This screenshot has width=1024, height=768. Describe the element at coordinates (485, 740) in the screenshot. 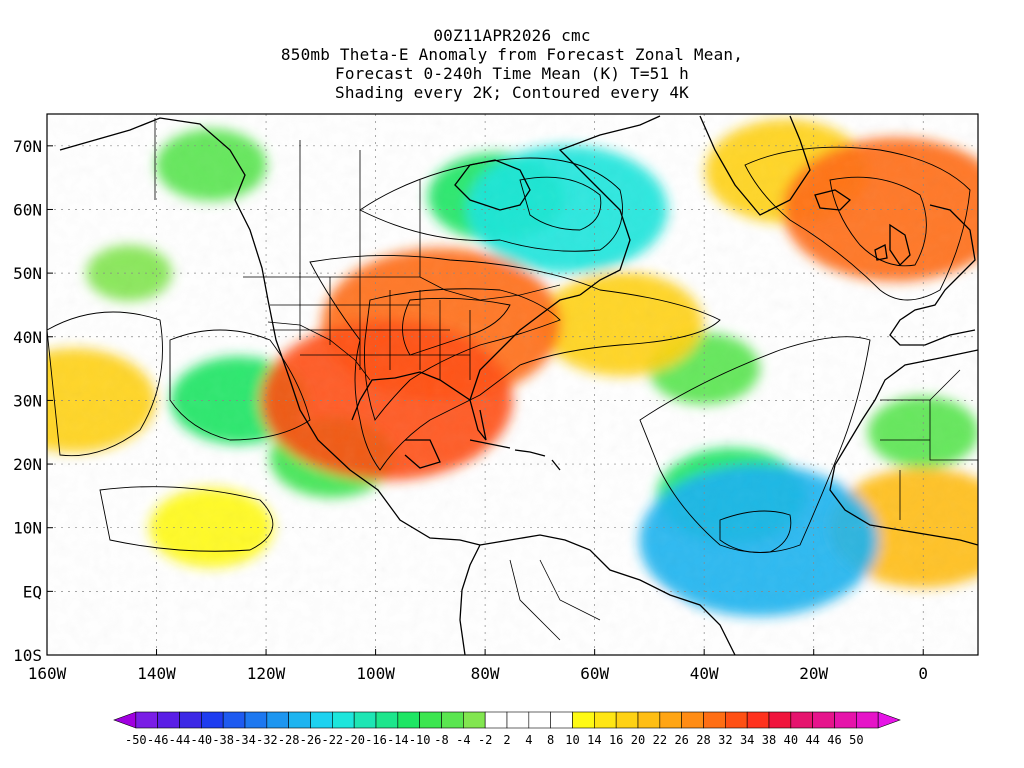

I see `colorbar-label: -2` at that location.